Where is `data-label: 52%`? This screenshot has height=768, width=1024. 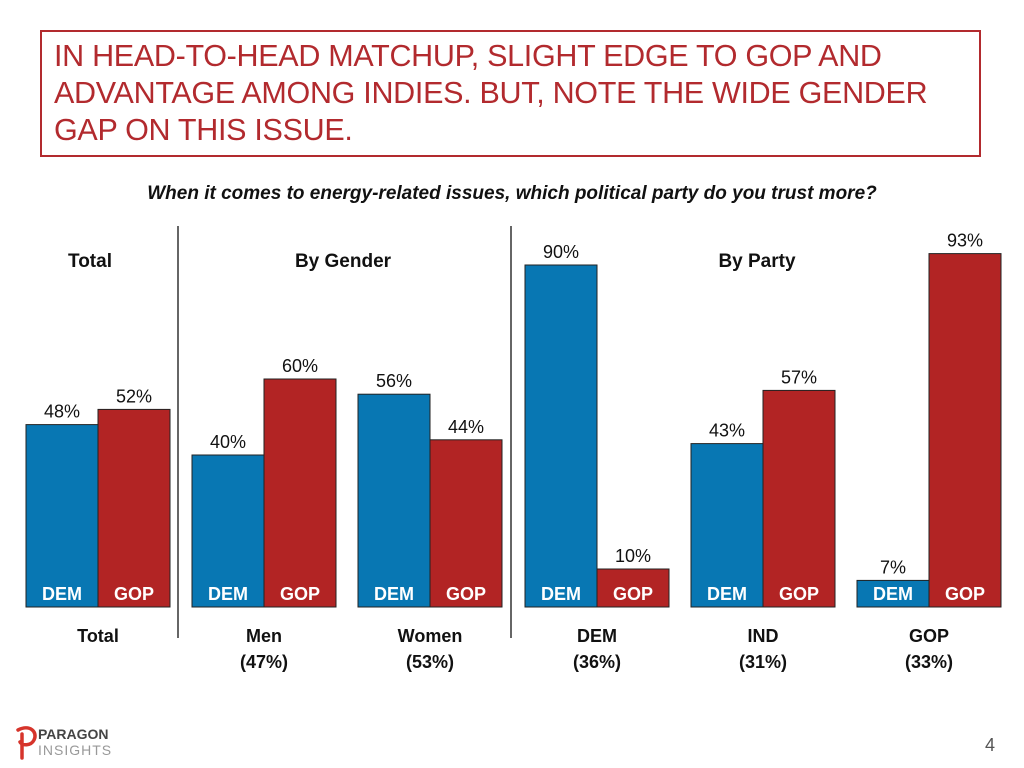
data-label: 52% is located at coordinates (134, 396).